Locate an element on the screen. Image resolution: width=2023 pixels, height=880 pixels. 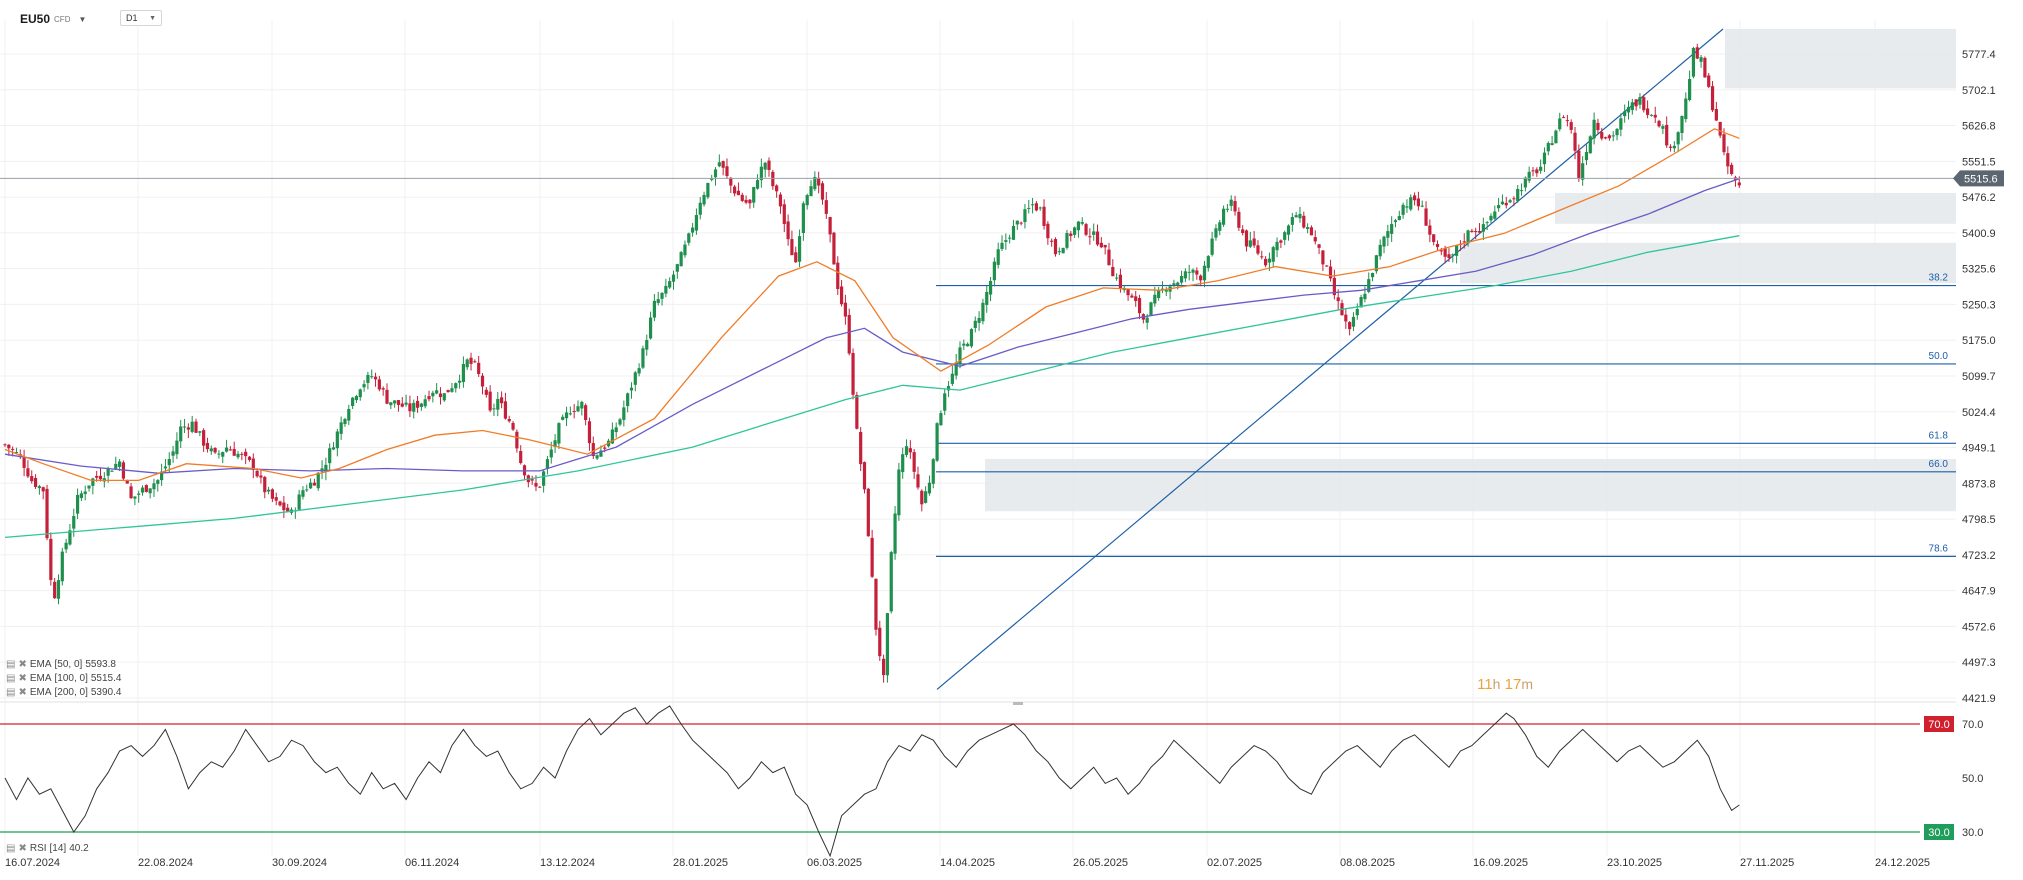
support-zone is located at coordinates (1470, 485).